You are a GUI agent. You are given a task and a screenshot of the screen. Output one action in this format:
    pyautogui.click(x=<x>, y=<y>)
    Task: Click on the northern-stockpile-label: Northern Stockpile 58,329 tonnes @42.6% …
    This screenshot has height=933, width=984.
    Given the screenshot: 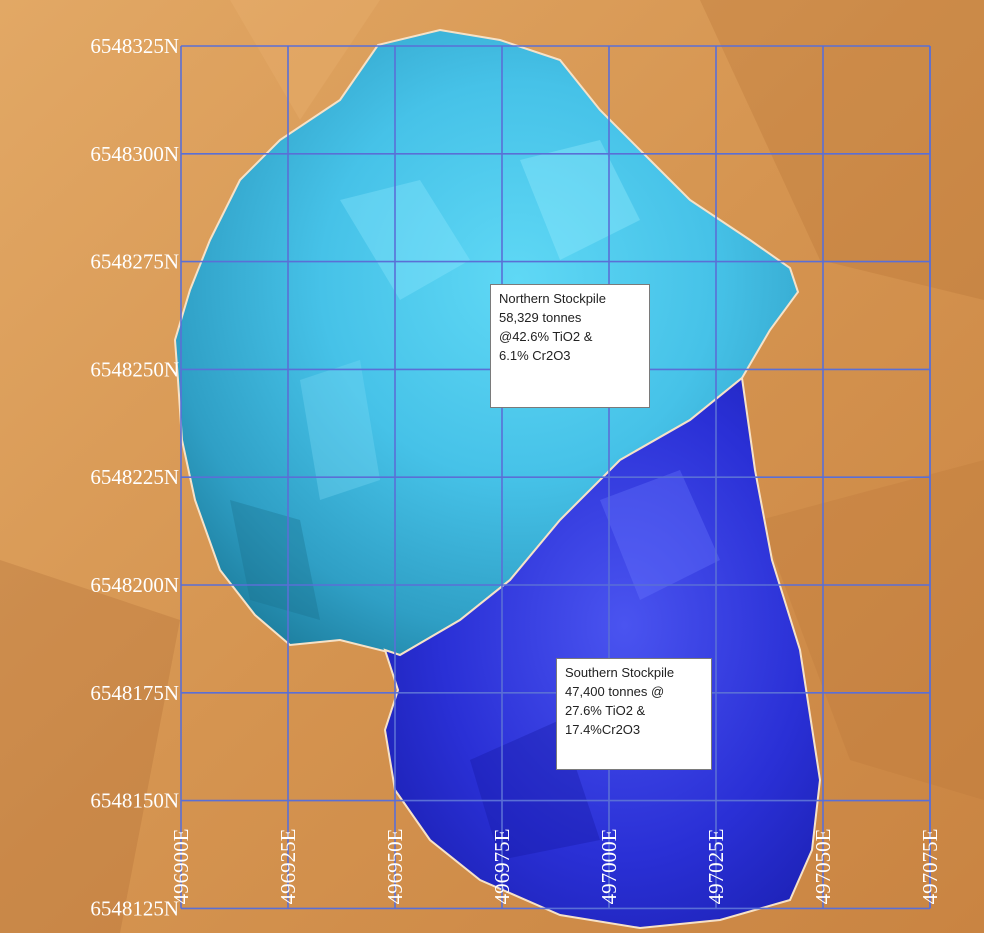 What is the action you would take?
    pyautogui.click(x=570, y=346)
    